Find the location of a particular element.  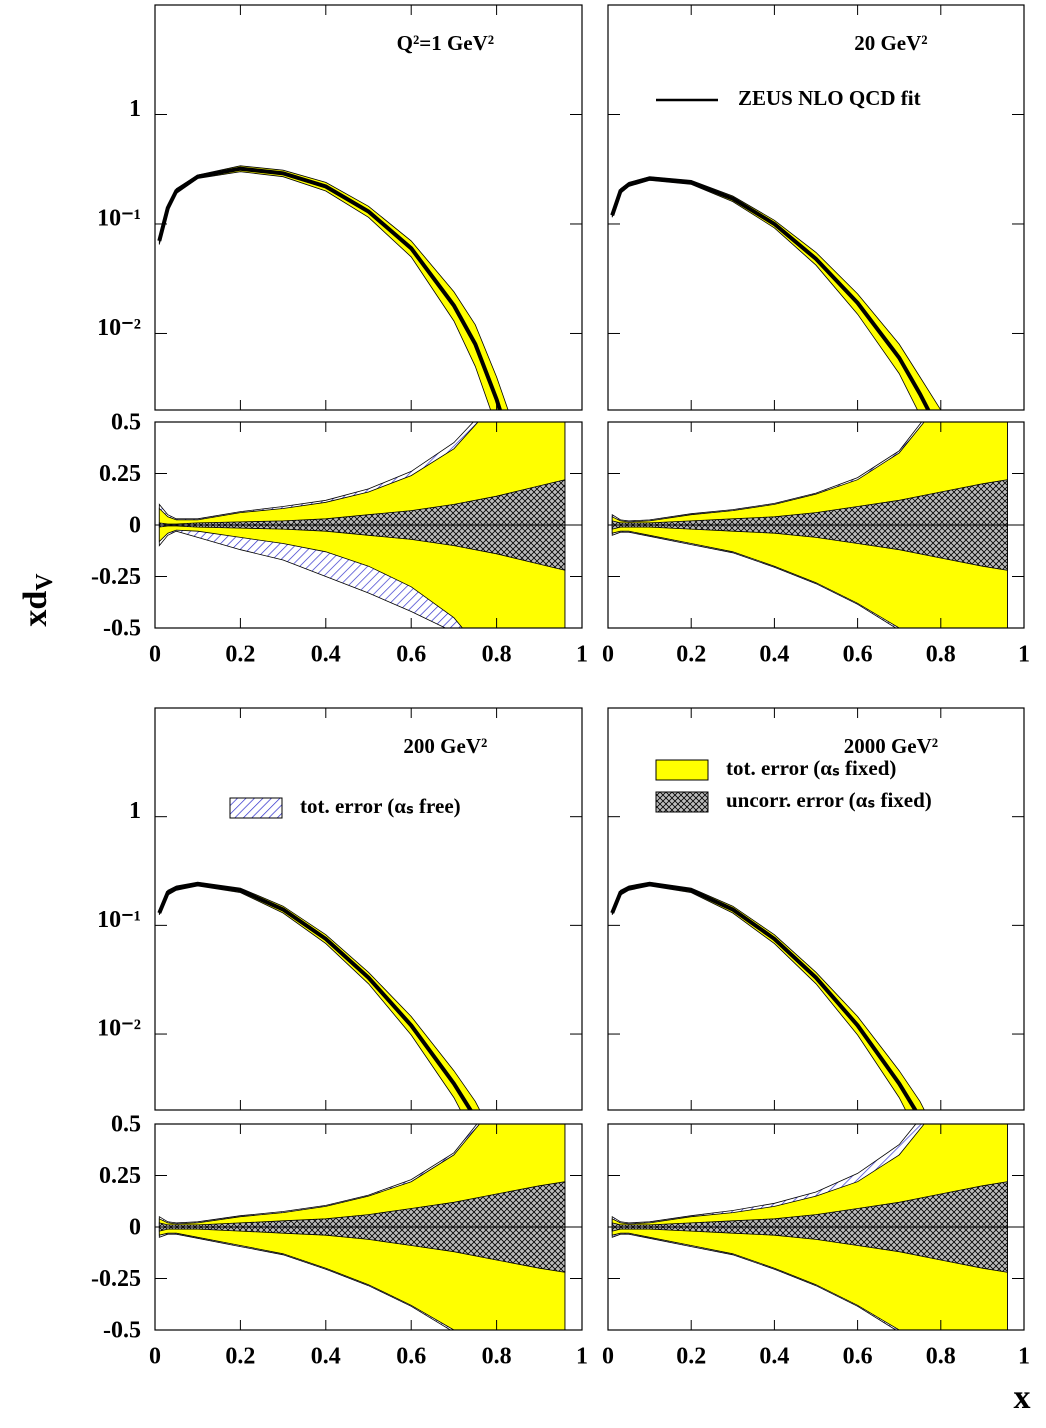

y-axis-label: xdV is located at coordinates (37, 600).